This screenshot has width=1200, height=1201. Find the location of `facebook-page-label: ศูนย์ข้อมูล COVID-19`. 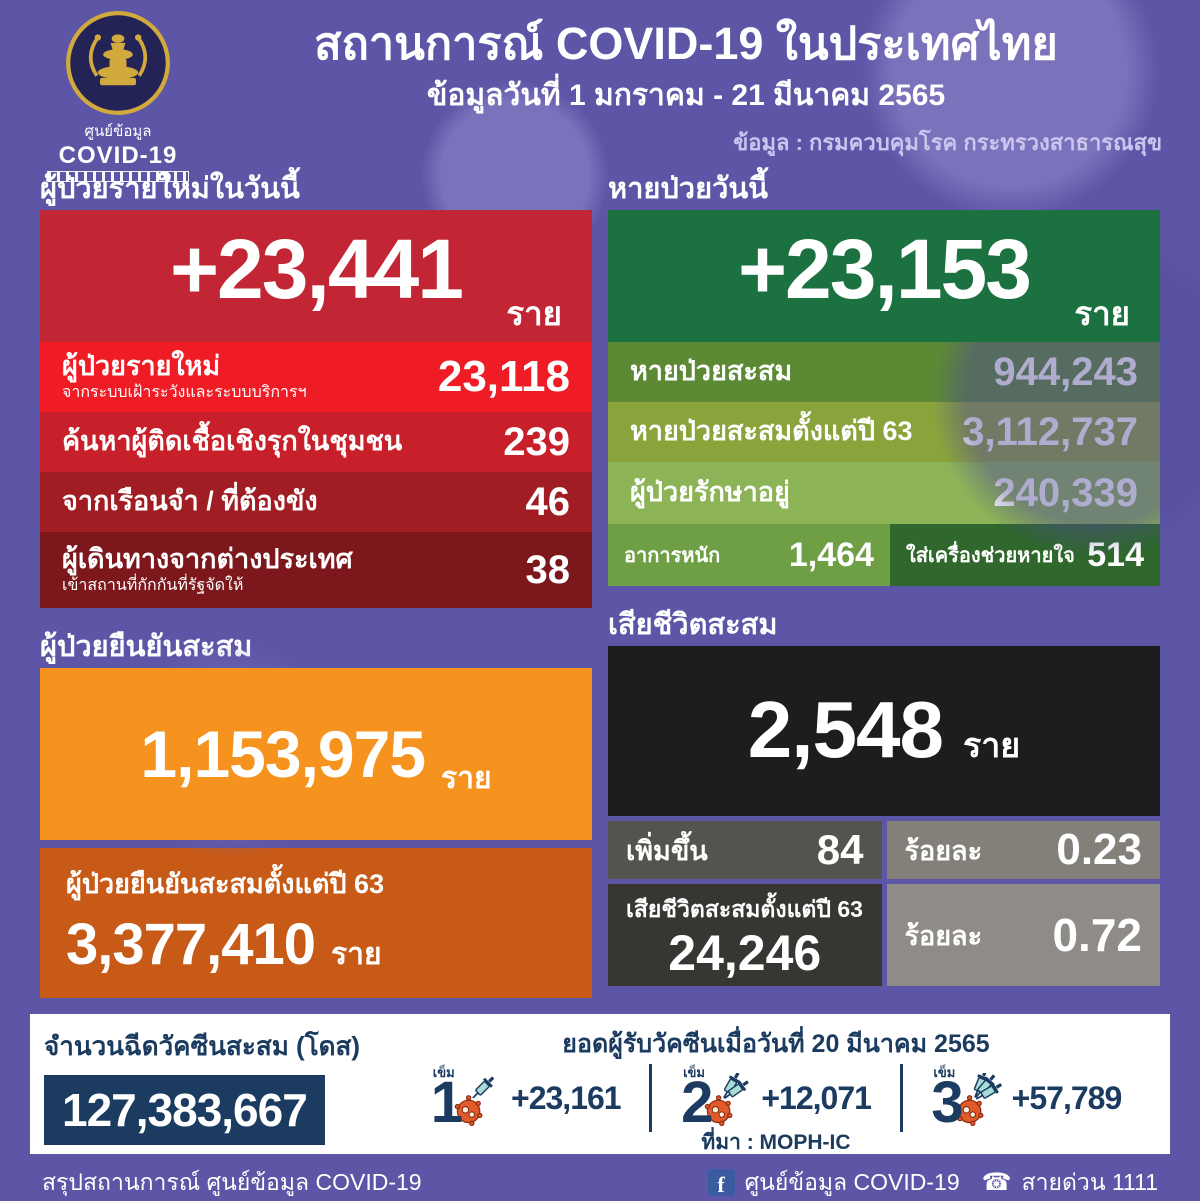

facebook-page-label: ศูนย์ข้อมูล COVID-19 is located at coordinates (852, 1181).